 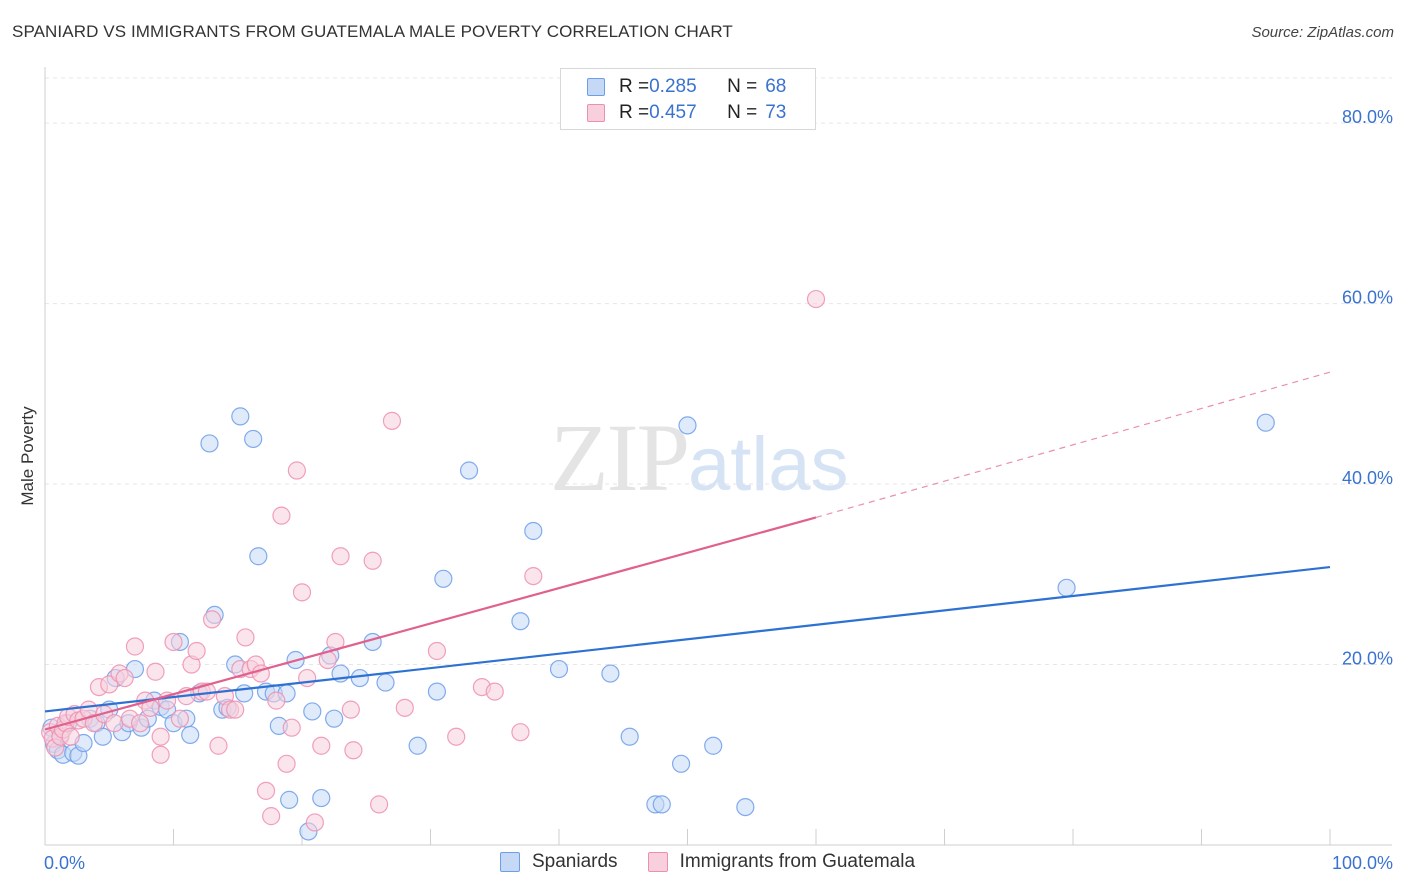 I want to click on n-value: 73, so click(x=776, y=112).